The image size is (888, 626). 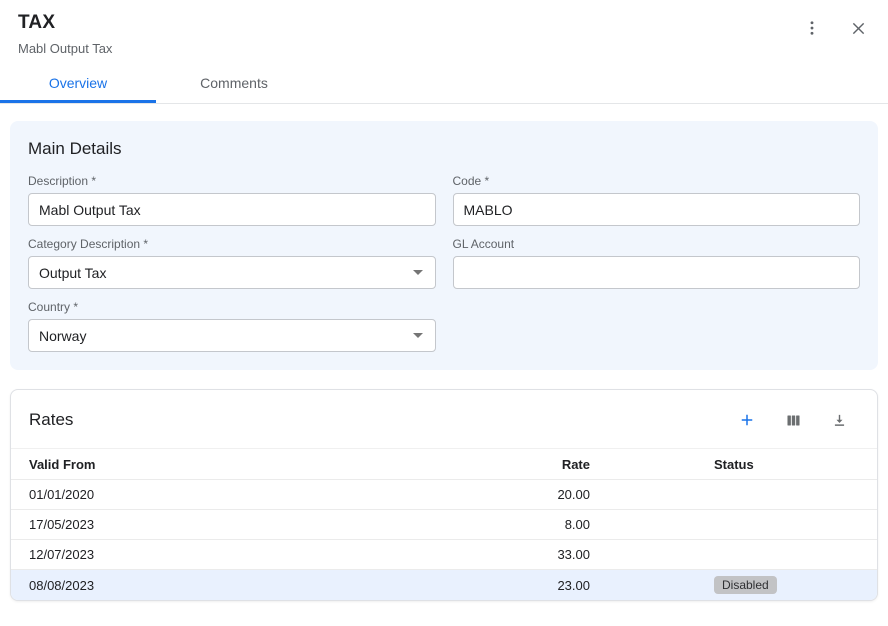 I want to click on gl-account-field-group: GL Account, so click(x=656, y=263).